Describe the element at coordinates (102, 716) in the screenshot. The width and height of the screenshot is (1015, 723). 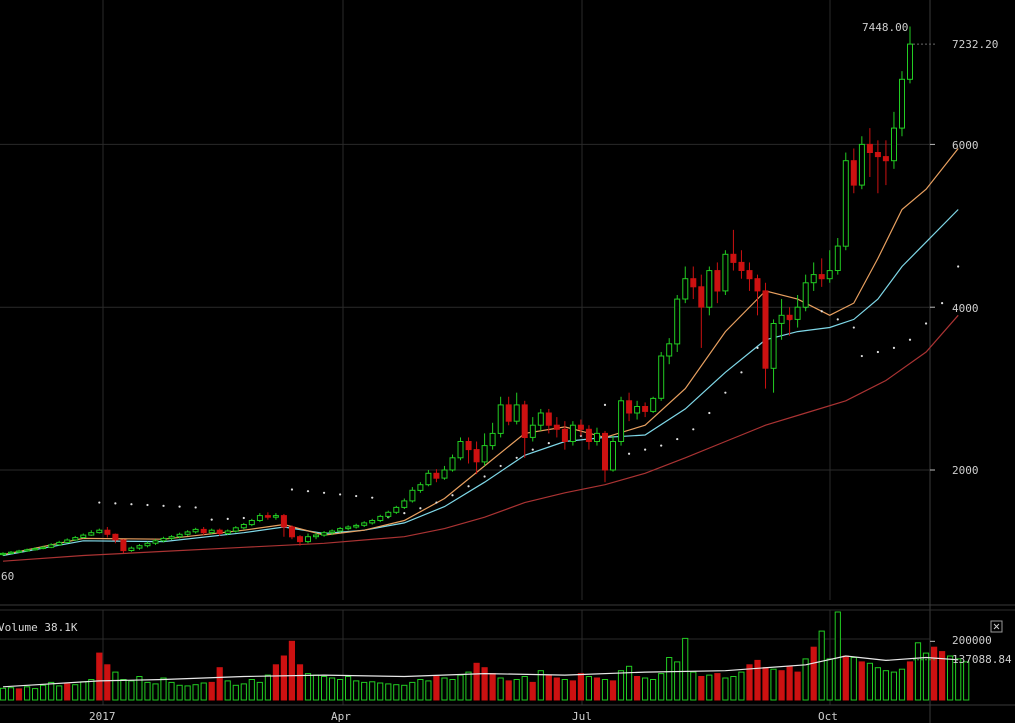
I see `x-axis-label: 2017` at that location.